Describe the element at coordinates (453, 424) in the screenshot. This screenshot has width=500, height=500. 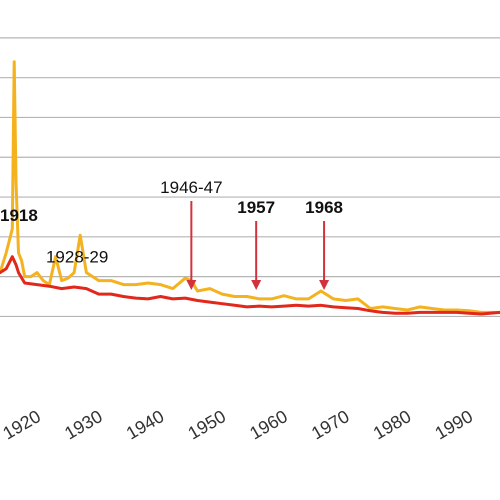
I see `x-tick-label-7: 1990` at that location.